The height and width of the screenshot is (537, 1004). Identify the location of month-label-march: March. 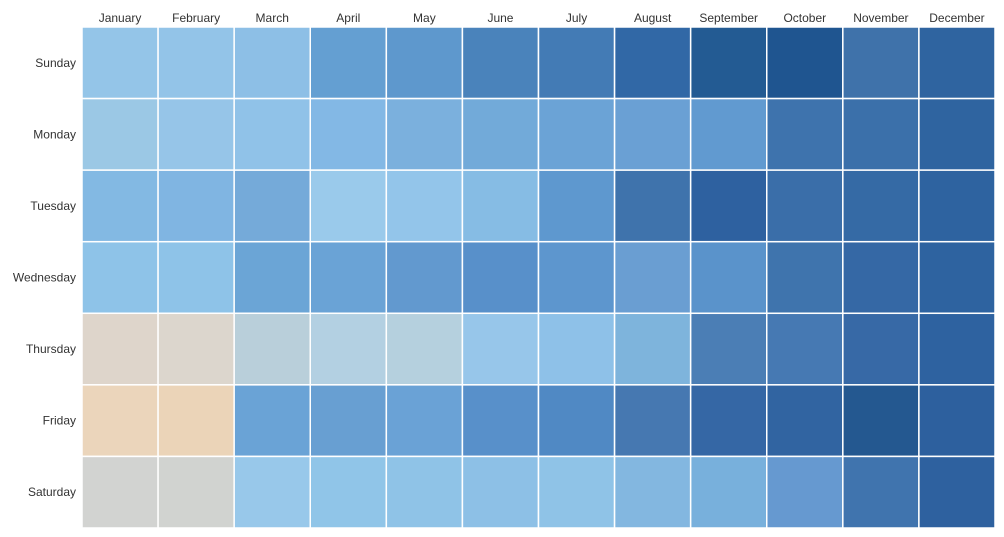
(272, 18).